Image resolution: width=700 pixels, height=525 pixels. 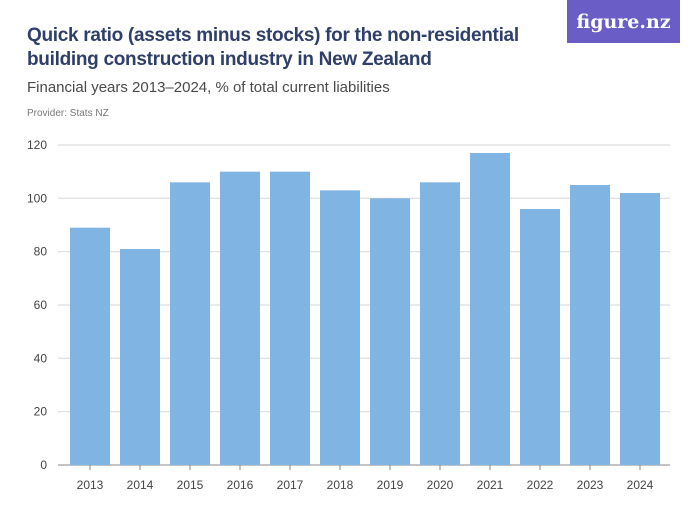 What do you see at coordinates (623, 21) in the screenshot?
I see `figurenz-logo: figure.nz` at bounding box center [623, 21].